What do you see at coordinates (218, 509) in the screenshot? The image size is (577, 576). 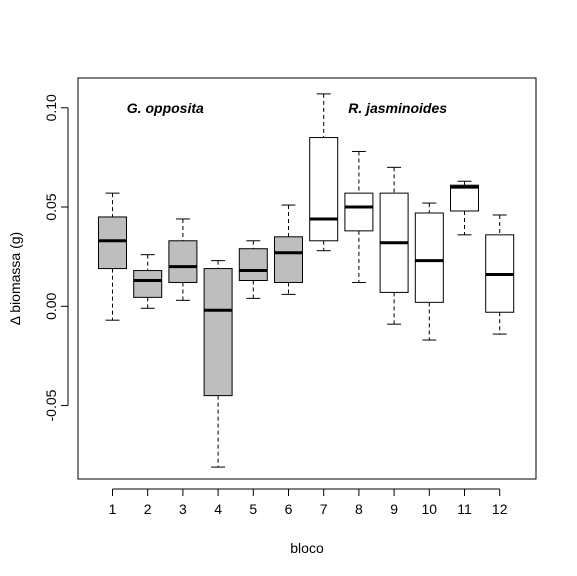 I see `x-tick-label: 4` at bounding box center [218, 509].